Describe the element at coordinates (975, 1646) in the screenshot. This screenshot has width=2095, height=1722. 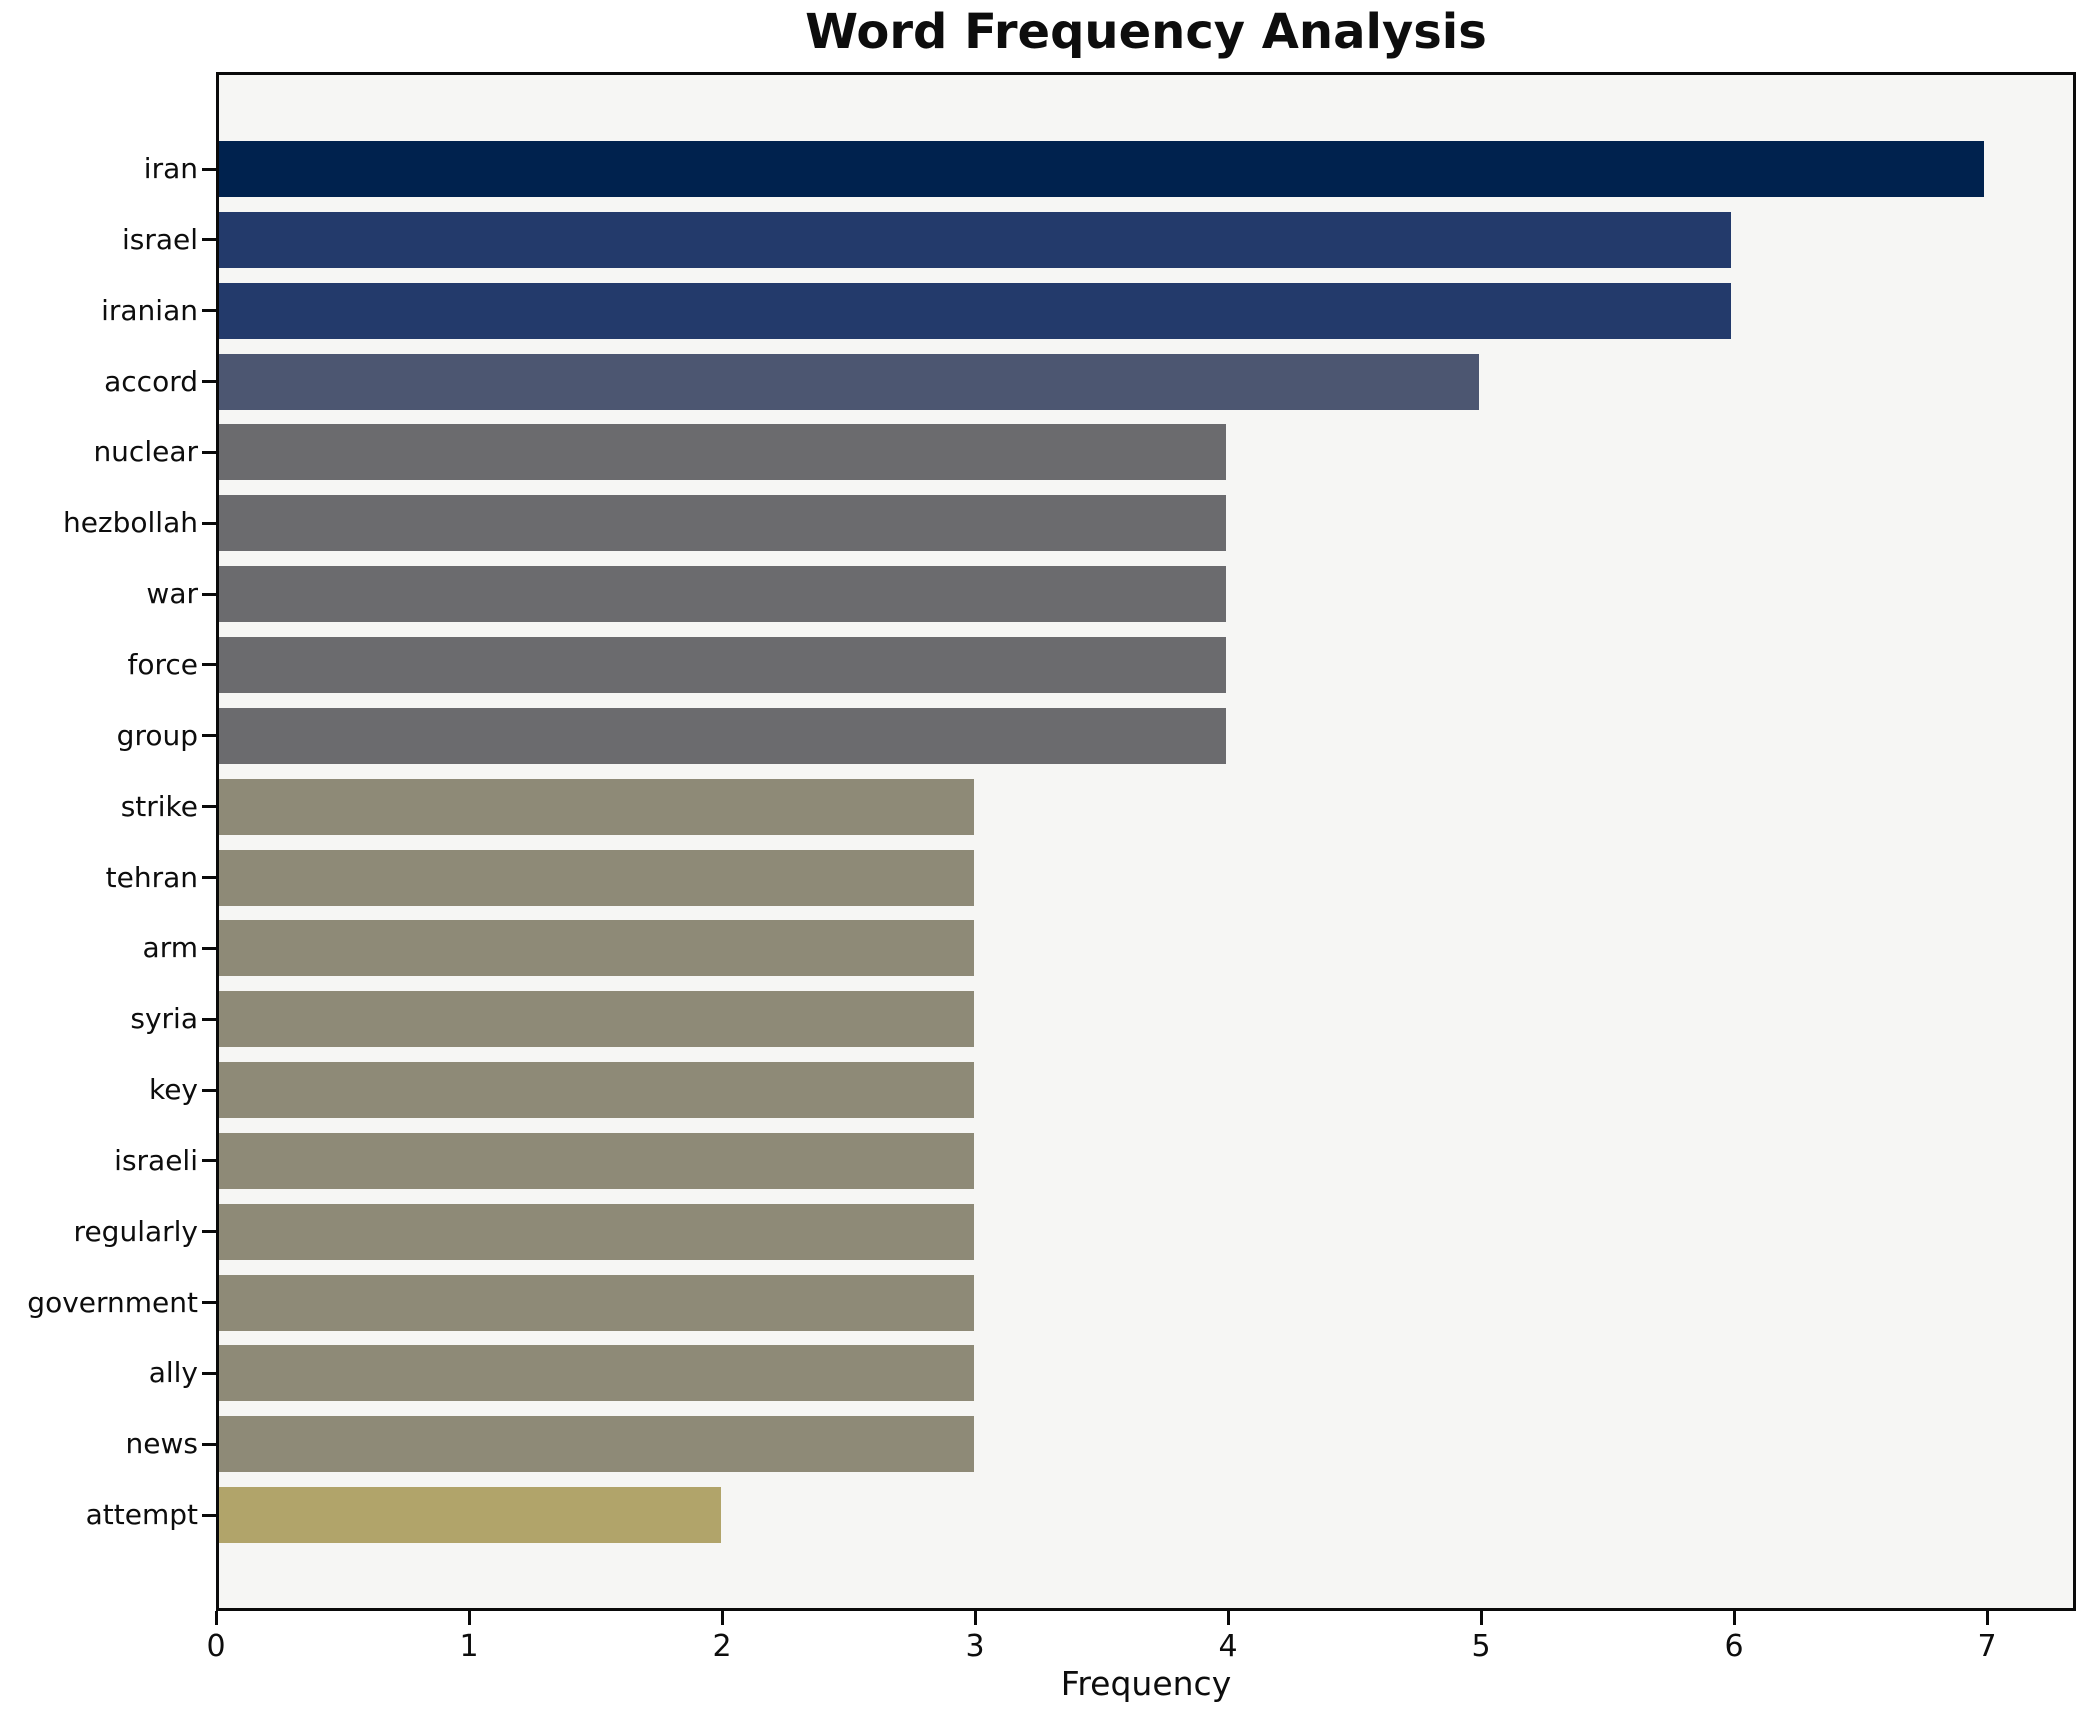
I see `x-tick-label-3: 3` at that location.